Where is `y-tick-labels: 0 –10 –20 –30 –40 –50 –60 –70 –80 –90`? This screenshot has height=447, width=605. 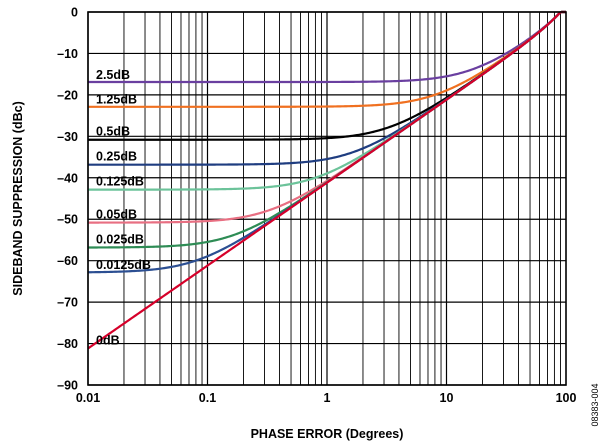
y-tick-labels: 0 –10 –20 –30 –40 –50 –60 –70 –80 –90 is located at coordinates (67, 199).